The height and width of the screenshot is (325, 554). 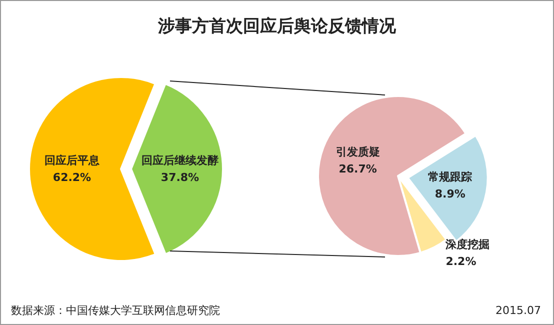 I want to click on source-note: 数据来源：中国传媒大学互联网信息研究院, so click(x=115, y=310).